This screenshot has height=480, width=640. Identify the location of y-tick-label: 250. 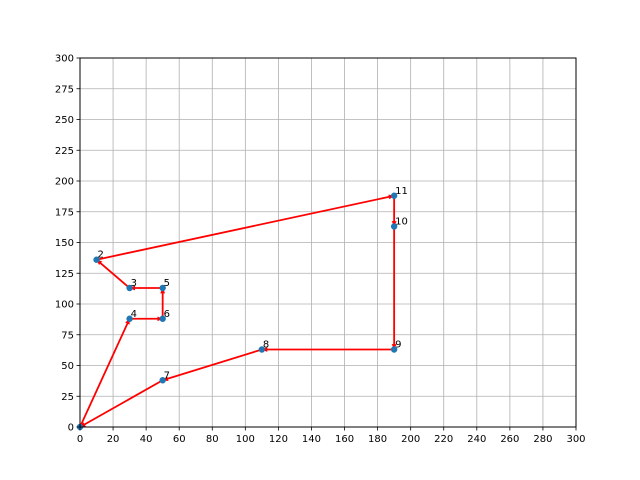
(64, 120).